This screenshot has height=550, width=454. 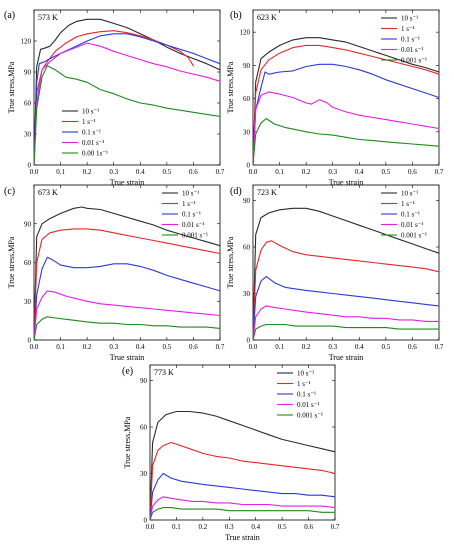 What do you see at coordinates (48, 17) in the screenshot?
I see `temperature-label: 573 K` at bounding box center [48, 17].